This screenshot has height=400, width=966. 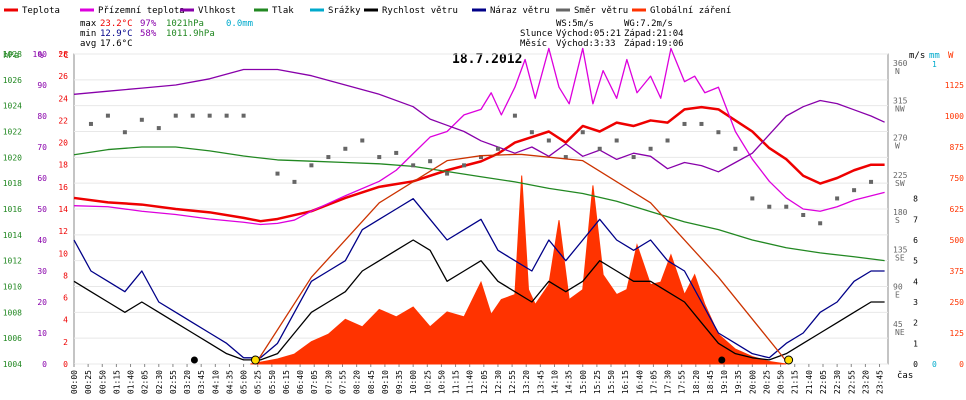 I want to click on stats-moon-set: Západ:19:06, so click(x=654, y=44).